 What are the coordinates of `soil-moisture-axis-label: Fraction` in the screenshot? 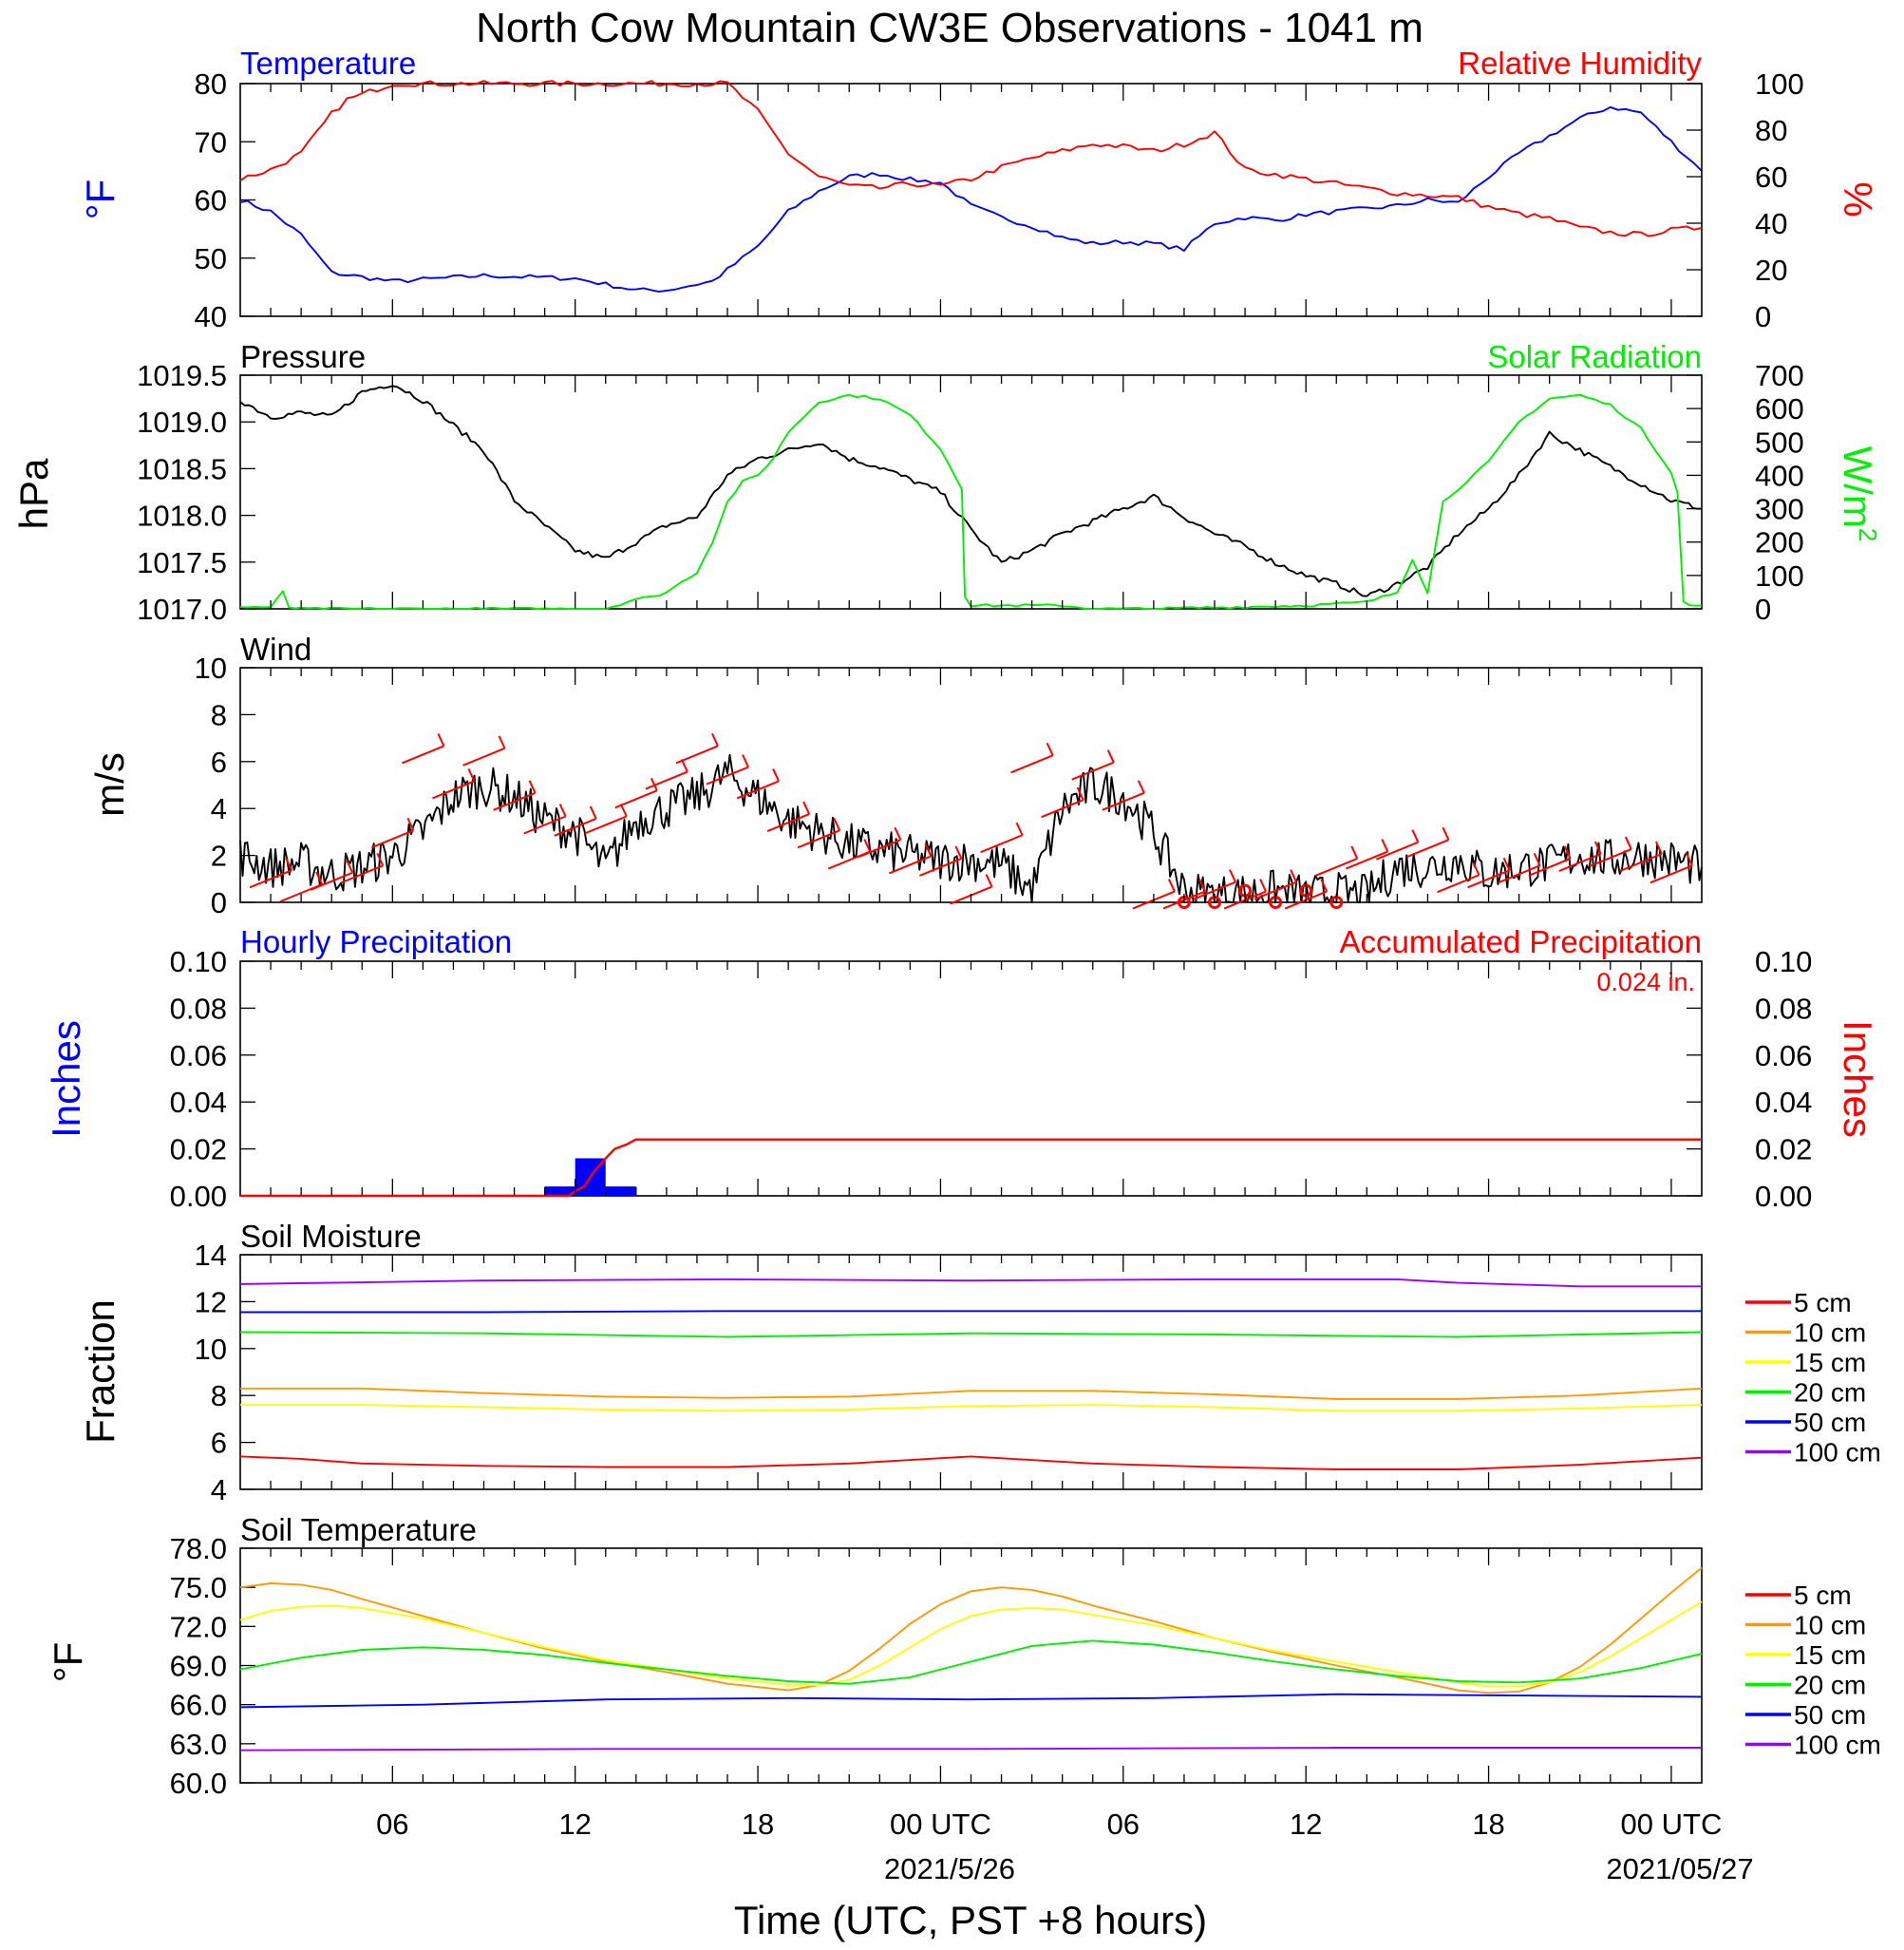 It's located at (101, 1371).